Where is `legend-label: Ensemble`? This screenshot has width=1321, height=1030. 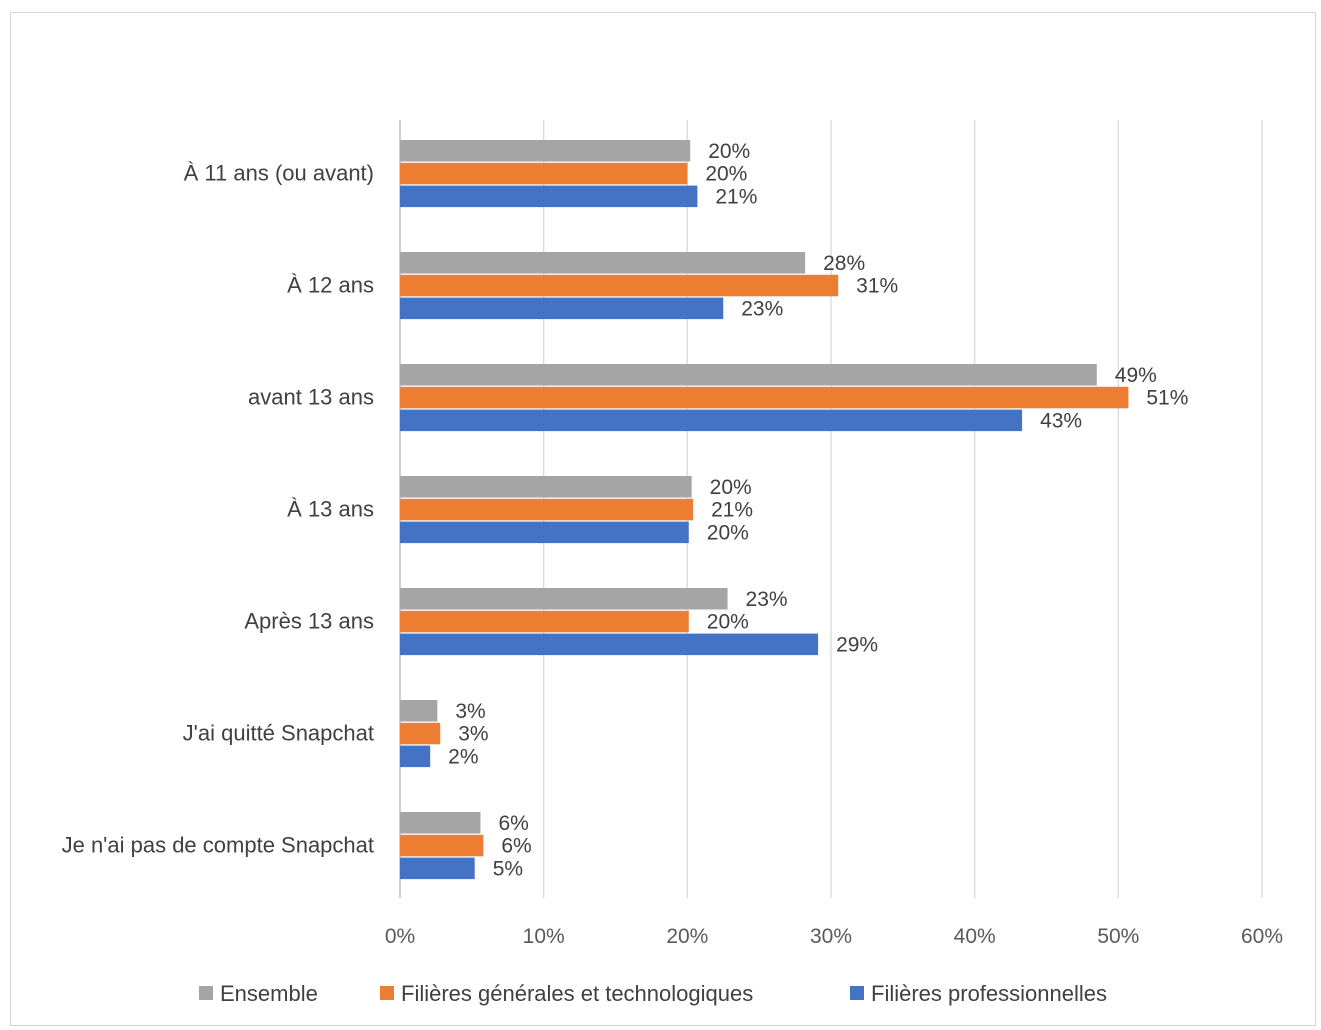 legend-label: Ensemble is located at coordinates (269, 993).